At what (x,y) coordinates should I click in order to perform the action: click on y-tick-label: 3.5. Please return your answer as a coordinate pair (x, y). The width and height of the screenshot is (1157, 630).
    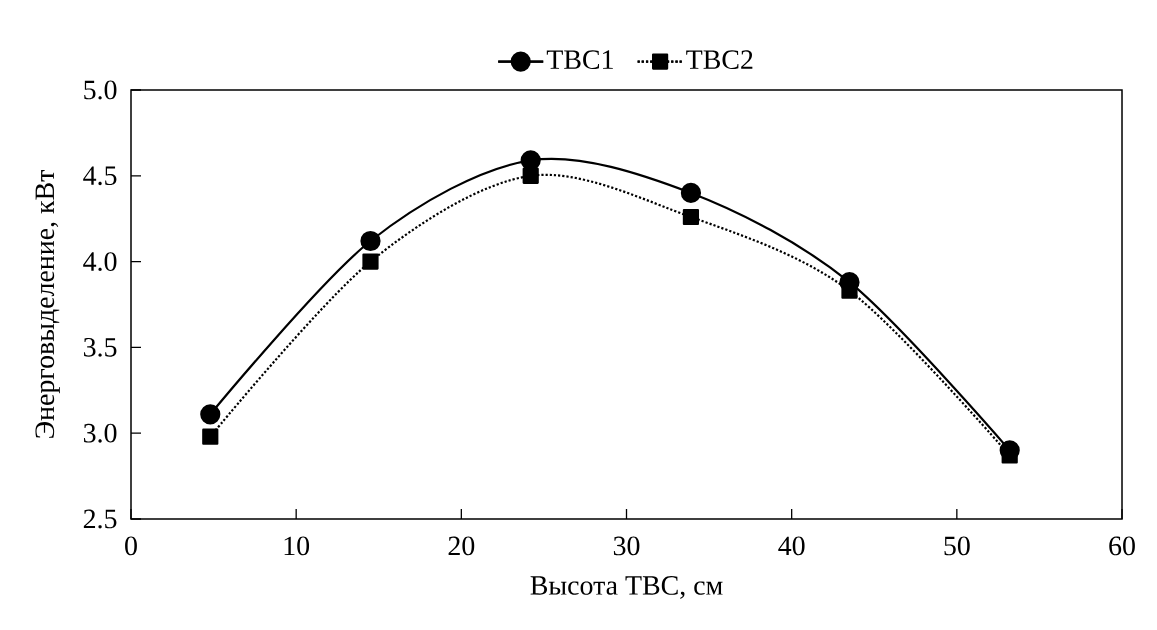
    Looking at the image, I should click on (100, 347).